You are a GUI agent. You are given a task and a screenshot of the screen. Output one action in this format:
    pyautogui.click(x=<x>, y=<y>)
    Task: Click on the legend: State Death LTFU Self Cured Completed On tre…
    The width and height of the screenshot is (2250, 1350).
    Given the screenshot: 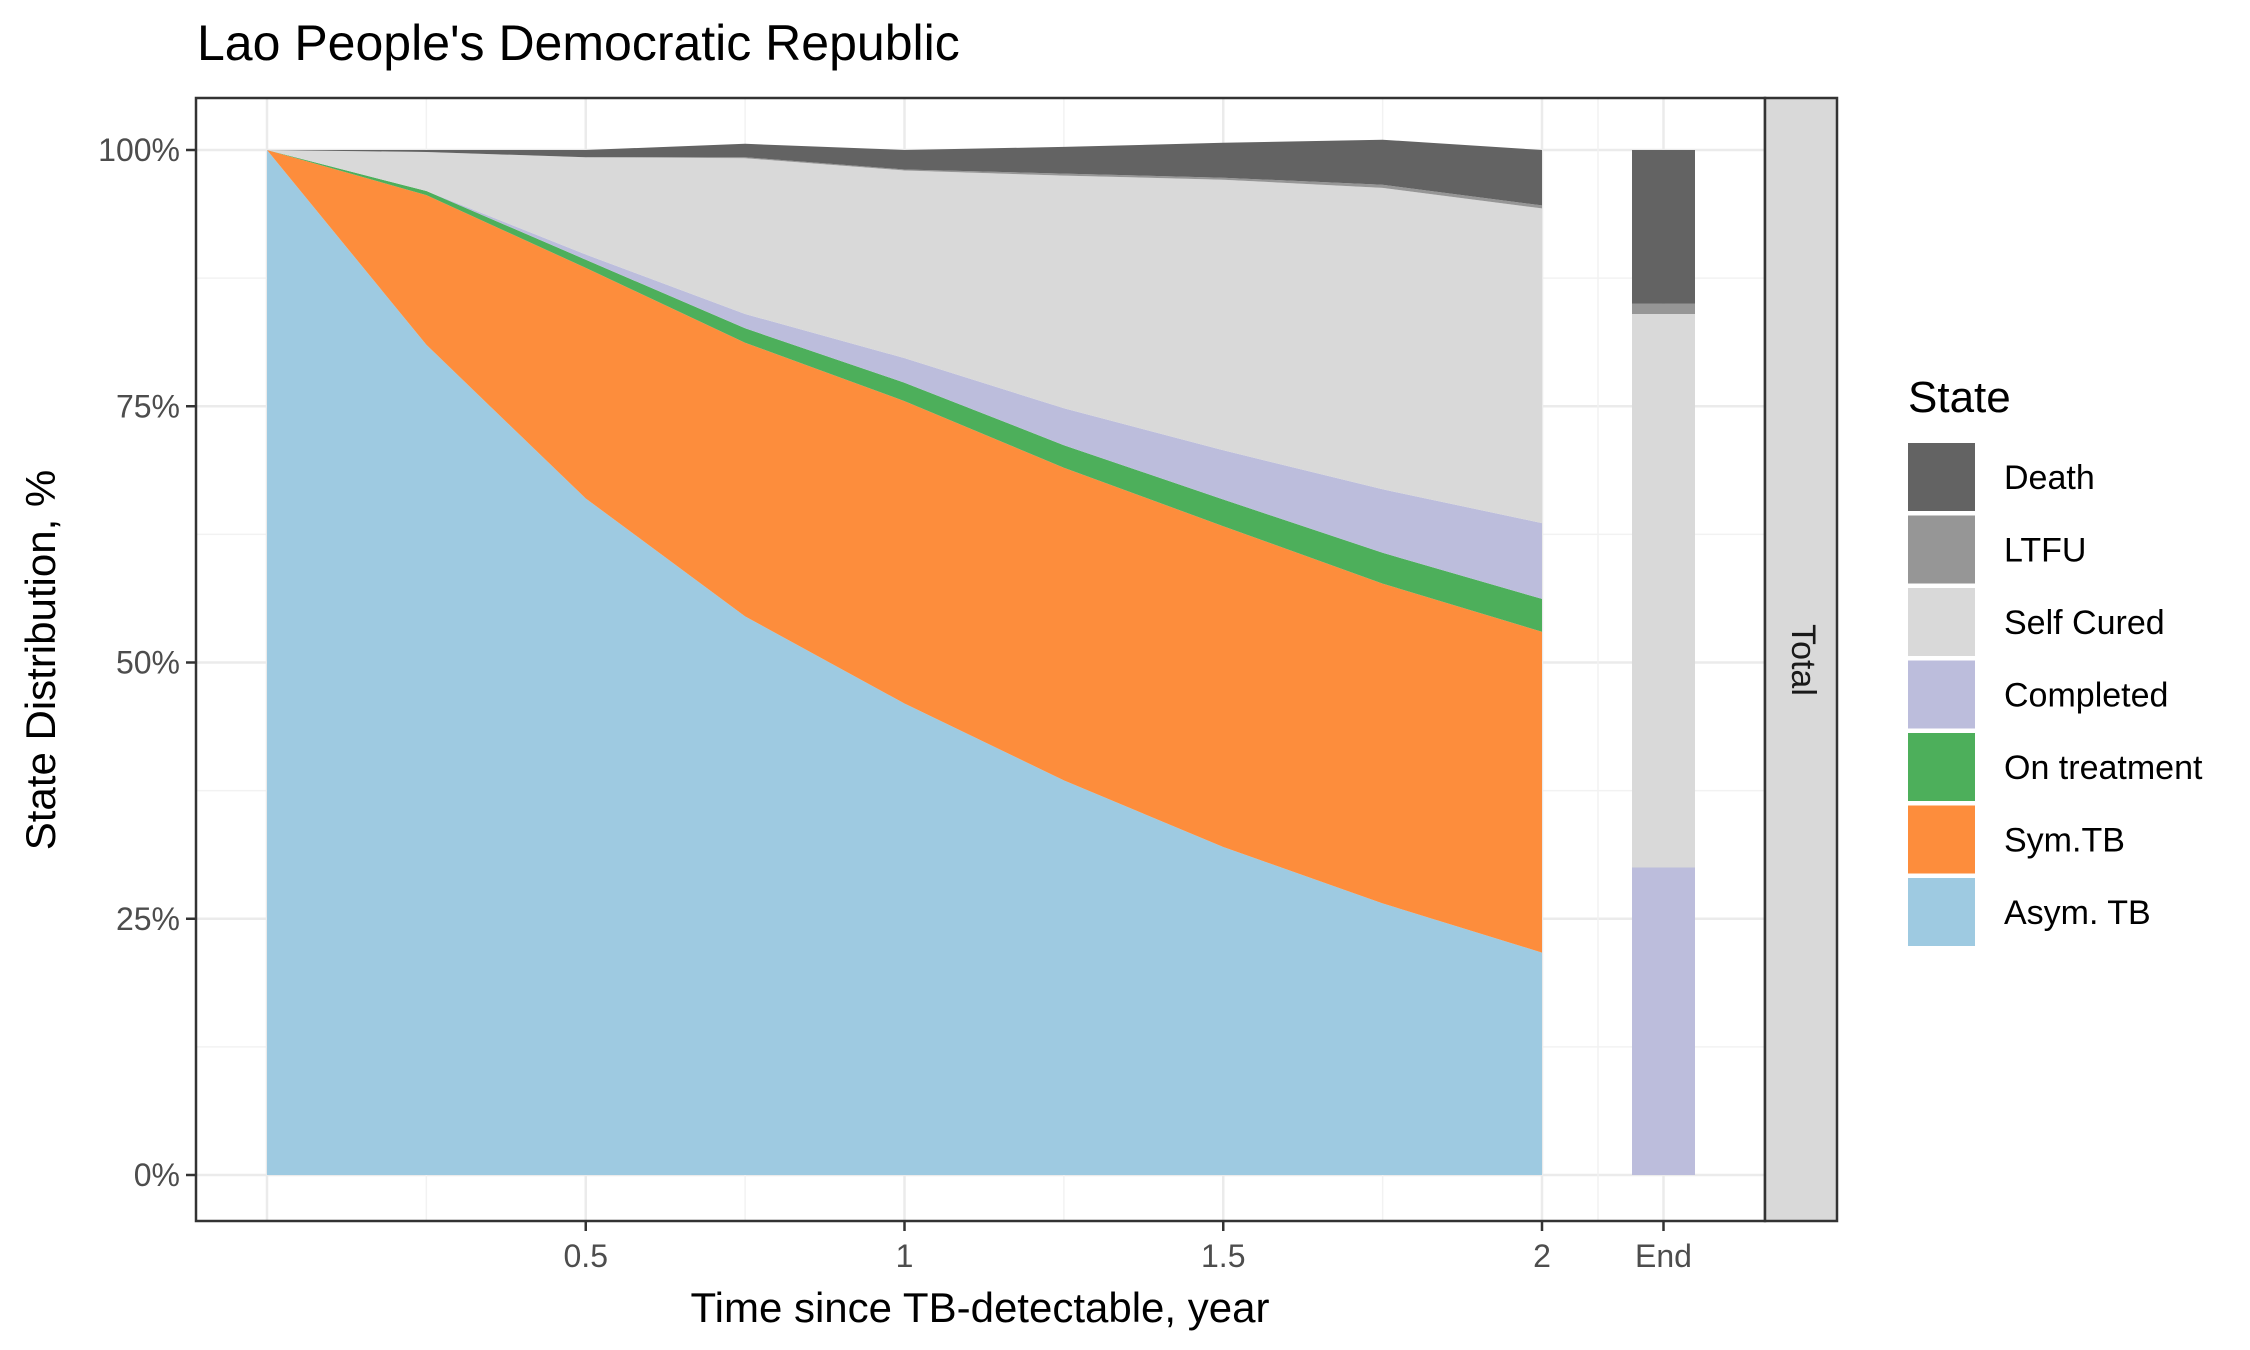 What is the action you would take?
    pyautogui.click(x=2055, y=659)
    